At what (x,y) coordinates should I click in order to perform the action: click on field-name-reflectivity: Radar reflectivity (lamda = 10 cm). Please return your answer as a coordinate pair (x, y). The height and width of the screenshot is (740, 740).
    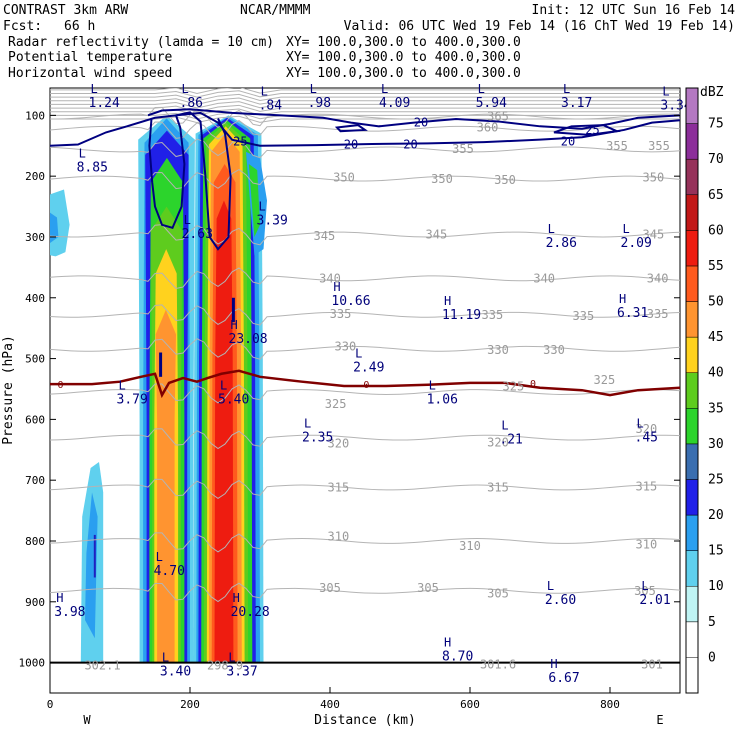
    Looking at the image, I should click on (141, 42).